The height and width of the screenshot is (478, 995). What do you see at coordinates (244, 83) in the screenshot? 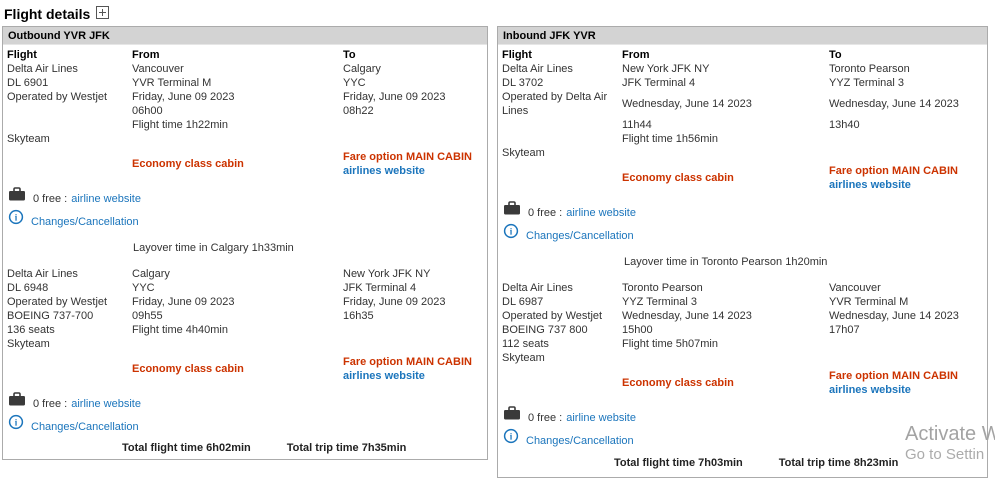
I see `table-row: DL 6901 YVR Terminal M YYC` at bounding box center [244, 83].